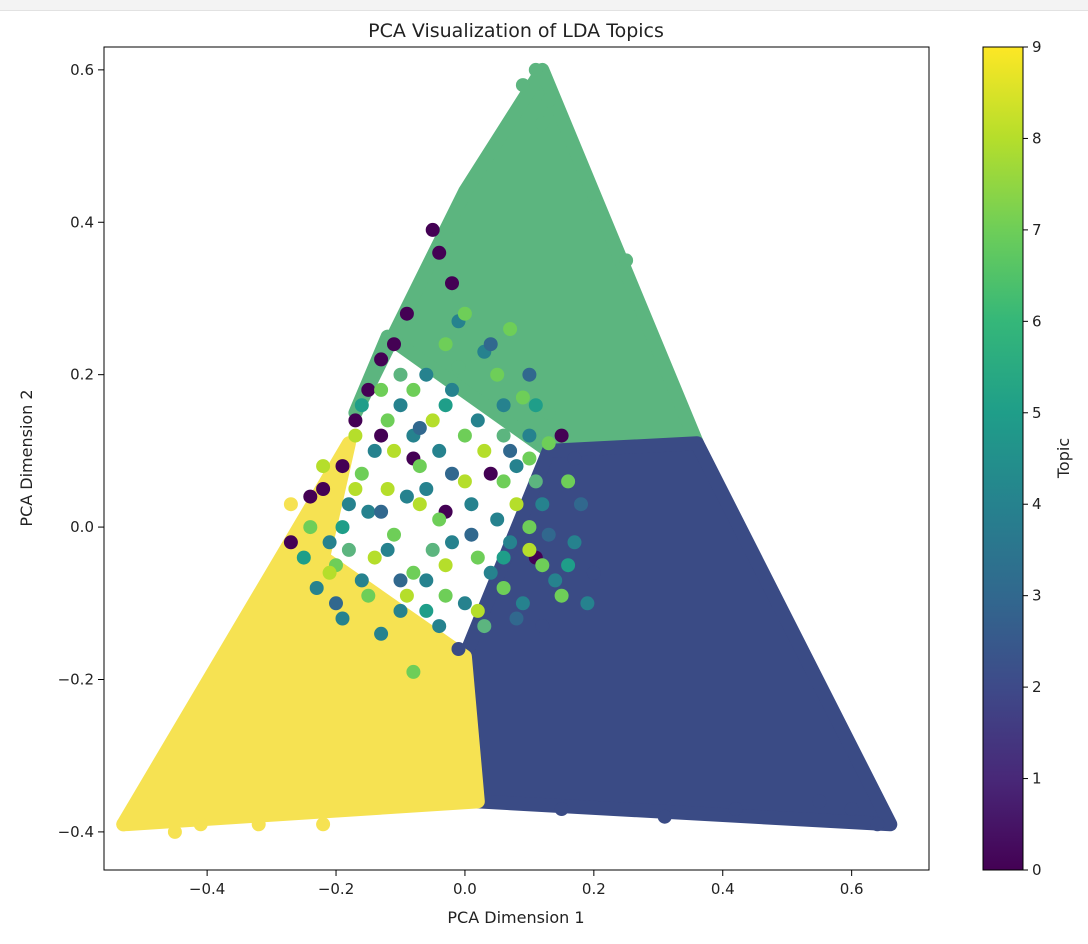 The width and height of the screenshot is (1088, 944). I want to click on y-tick-label: 0.2, so click(82, 375).